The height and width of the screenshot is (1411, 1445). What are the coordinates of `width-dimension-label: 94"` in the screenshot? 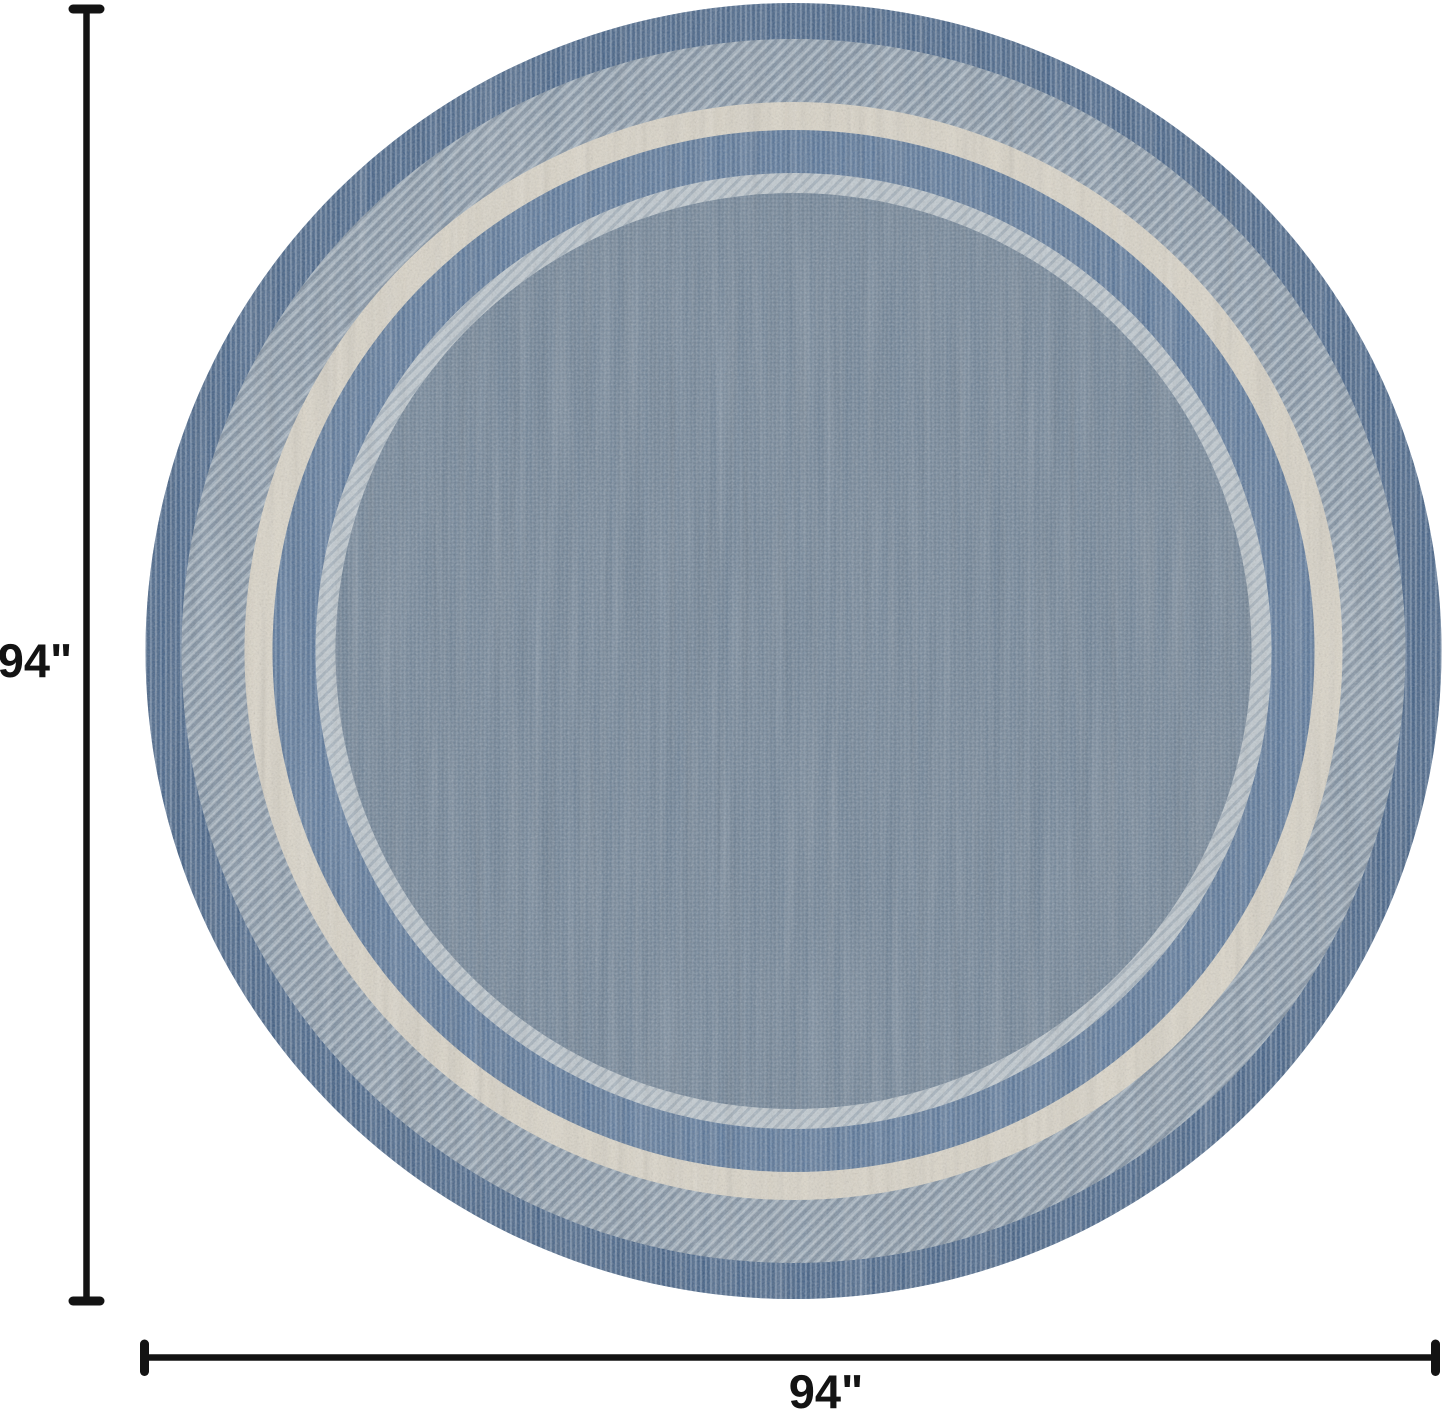 It's located at (826, 1388).